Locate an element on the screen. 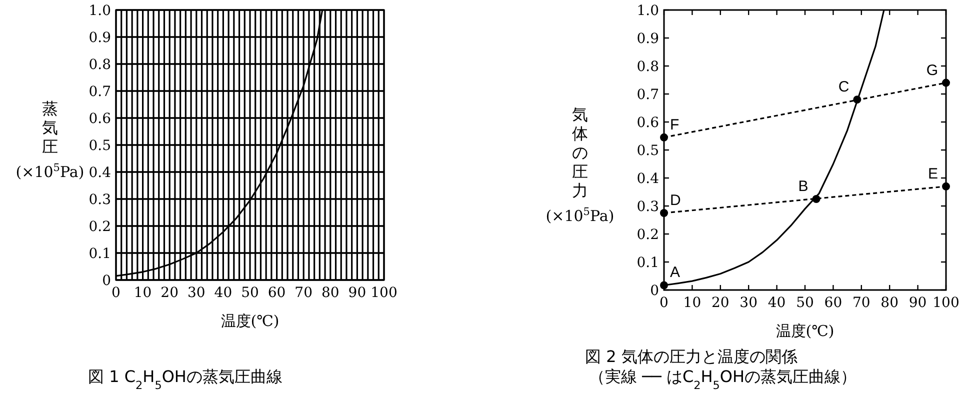 Image resolution: width=974 pixels, height=406 pixels. annotation: A is located at coordinates (675, 273).